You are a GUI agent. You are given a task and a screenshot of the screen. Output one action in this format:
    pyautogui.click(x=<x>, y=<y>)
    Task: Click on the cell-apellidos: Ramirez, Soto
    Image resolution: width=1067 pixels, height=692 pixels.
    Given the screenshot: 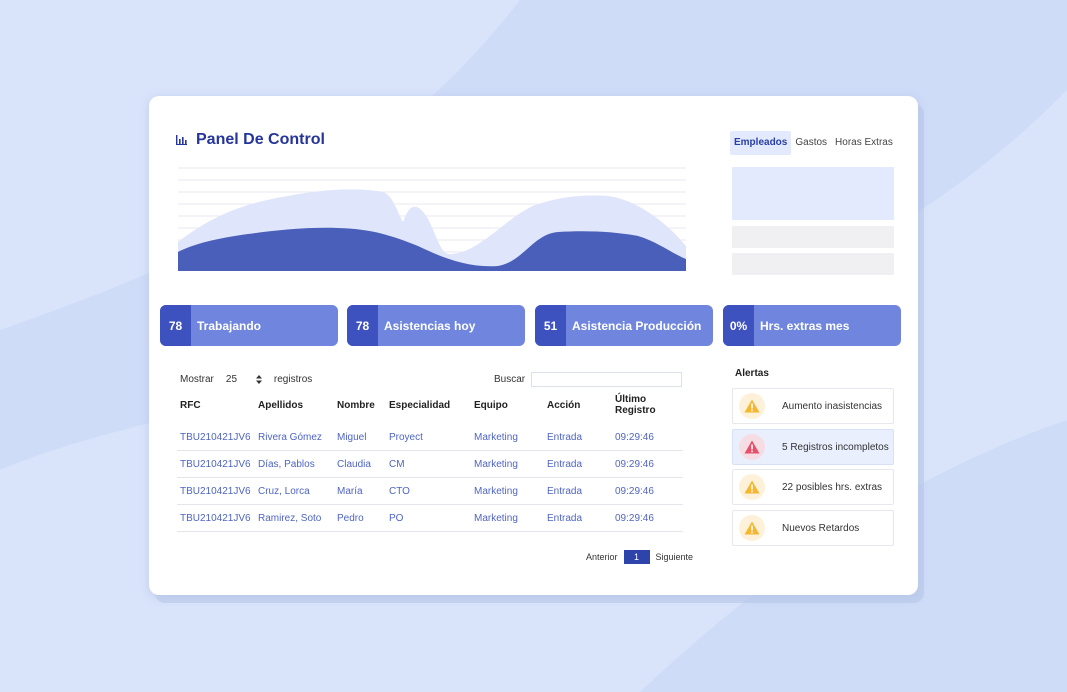 What is the action you would take?
    pyautogui.click(x=294, y=518)
    